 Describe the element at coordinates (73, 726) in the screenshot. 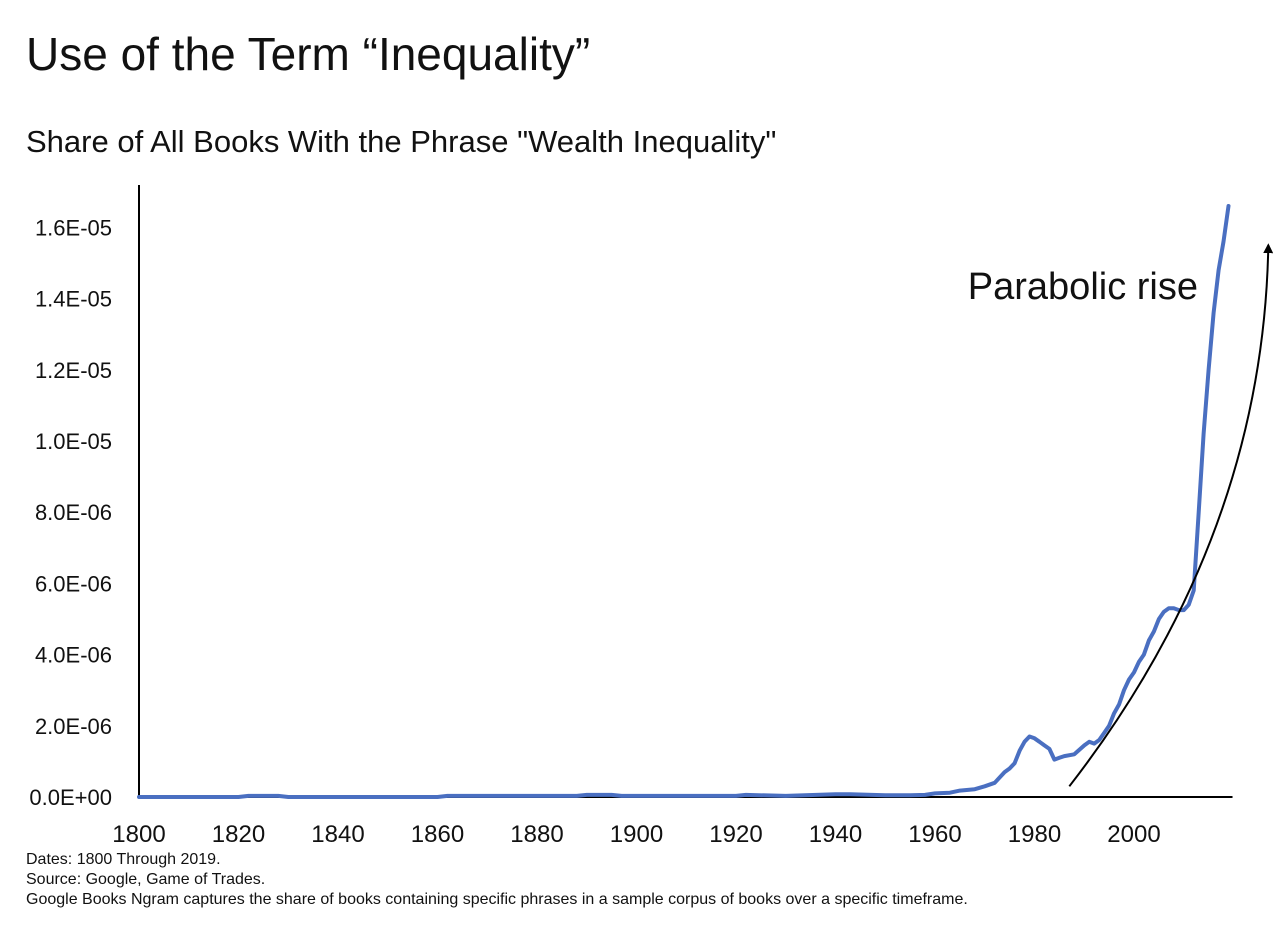

I see `y-tick-label: 2.0E-06` at that location.